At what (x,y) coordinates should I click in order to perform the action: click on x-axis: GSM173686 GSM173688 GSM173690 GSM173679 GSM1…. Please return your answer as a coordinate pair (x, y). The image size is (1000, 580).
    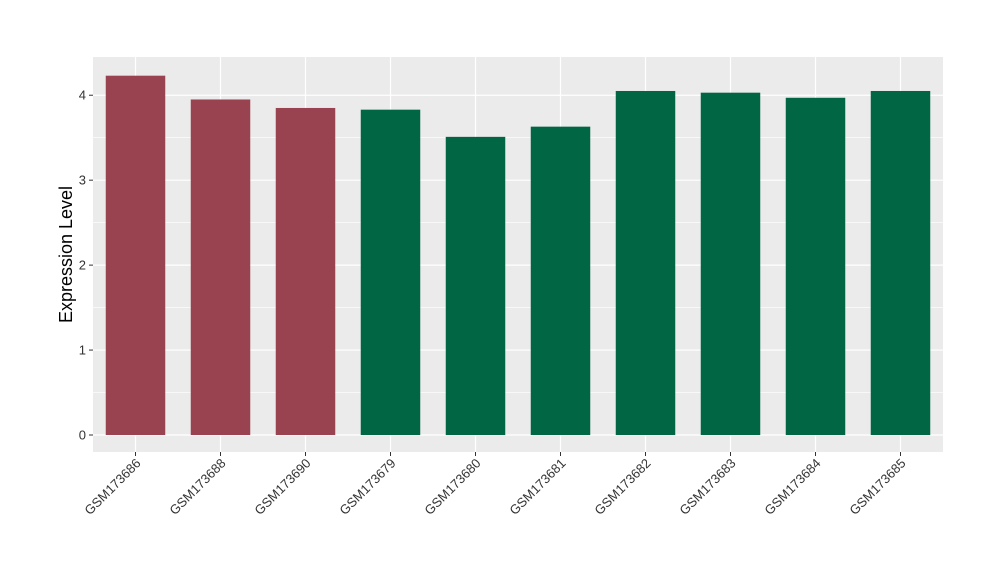
    Looking at the image, I should click on (495, 485).